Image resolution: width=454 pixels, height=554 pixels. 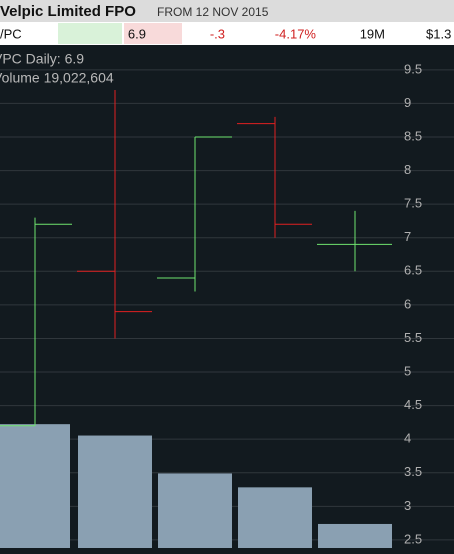 I want to click on y-tick-label: 5, so click(x=407, y=370).